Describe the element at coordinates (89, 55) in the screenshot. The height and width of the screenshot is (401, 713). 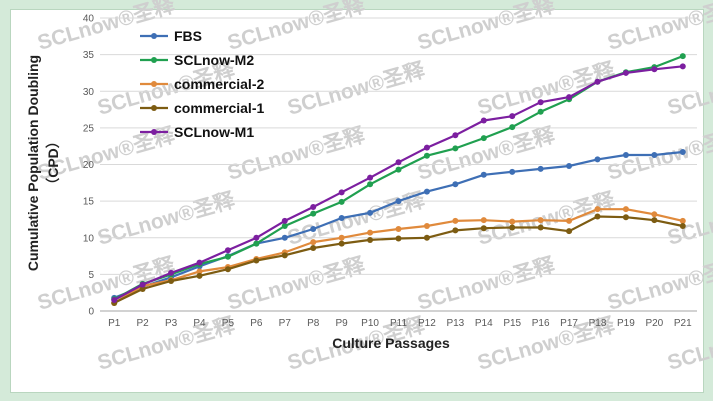
I see `y-tick-label: 35` at that location.